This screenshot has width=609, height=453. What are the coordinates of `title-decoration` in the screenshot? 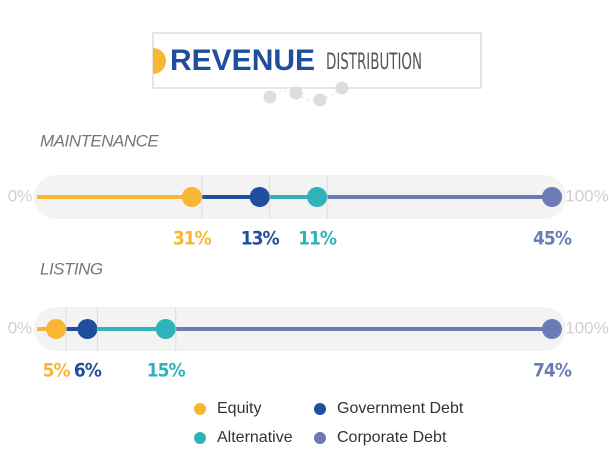 It's located at (306, 94).